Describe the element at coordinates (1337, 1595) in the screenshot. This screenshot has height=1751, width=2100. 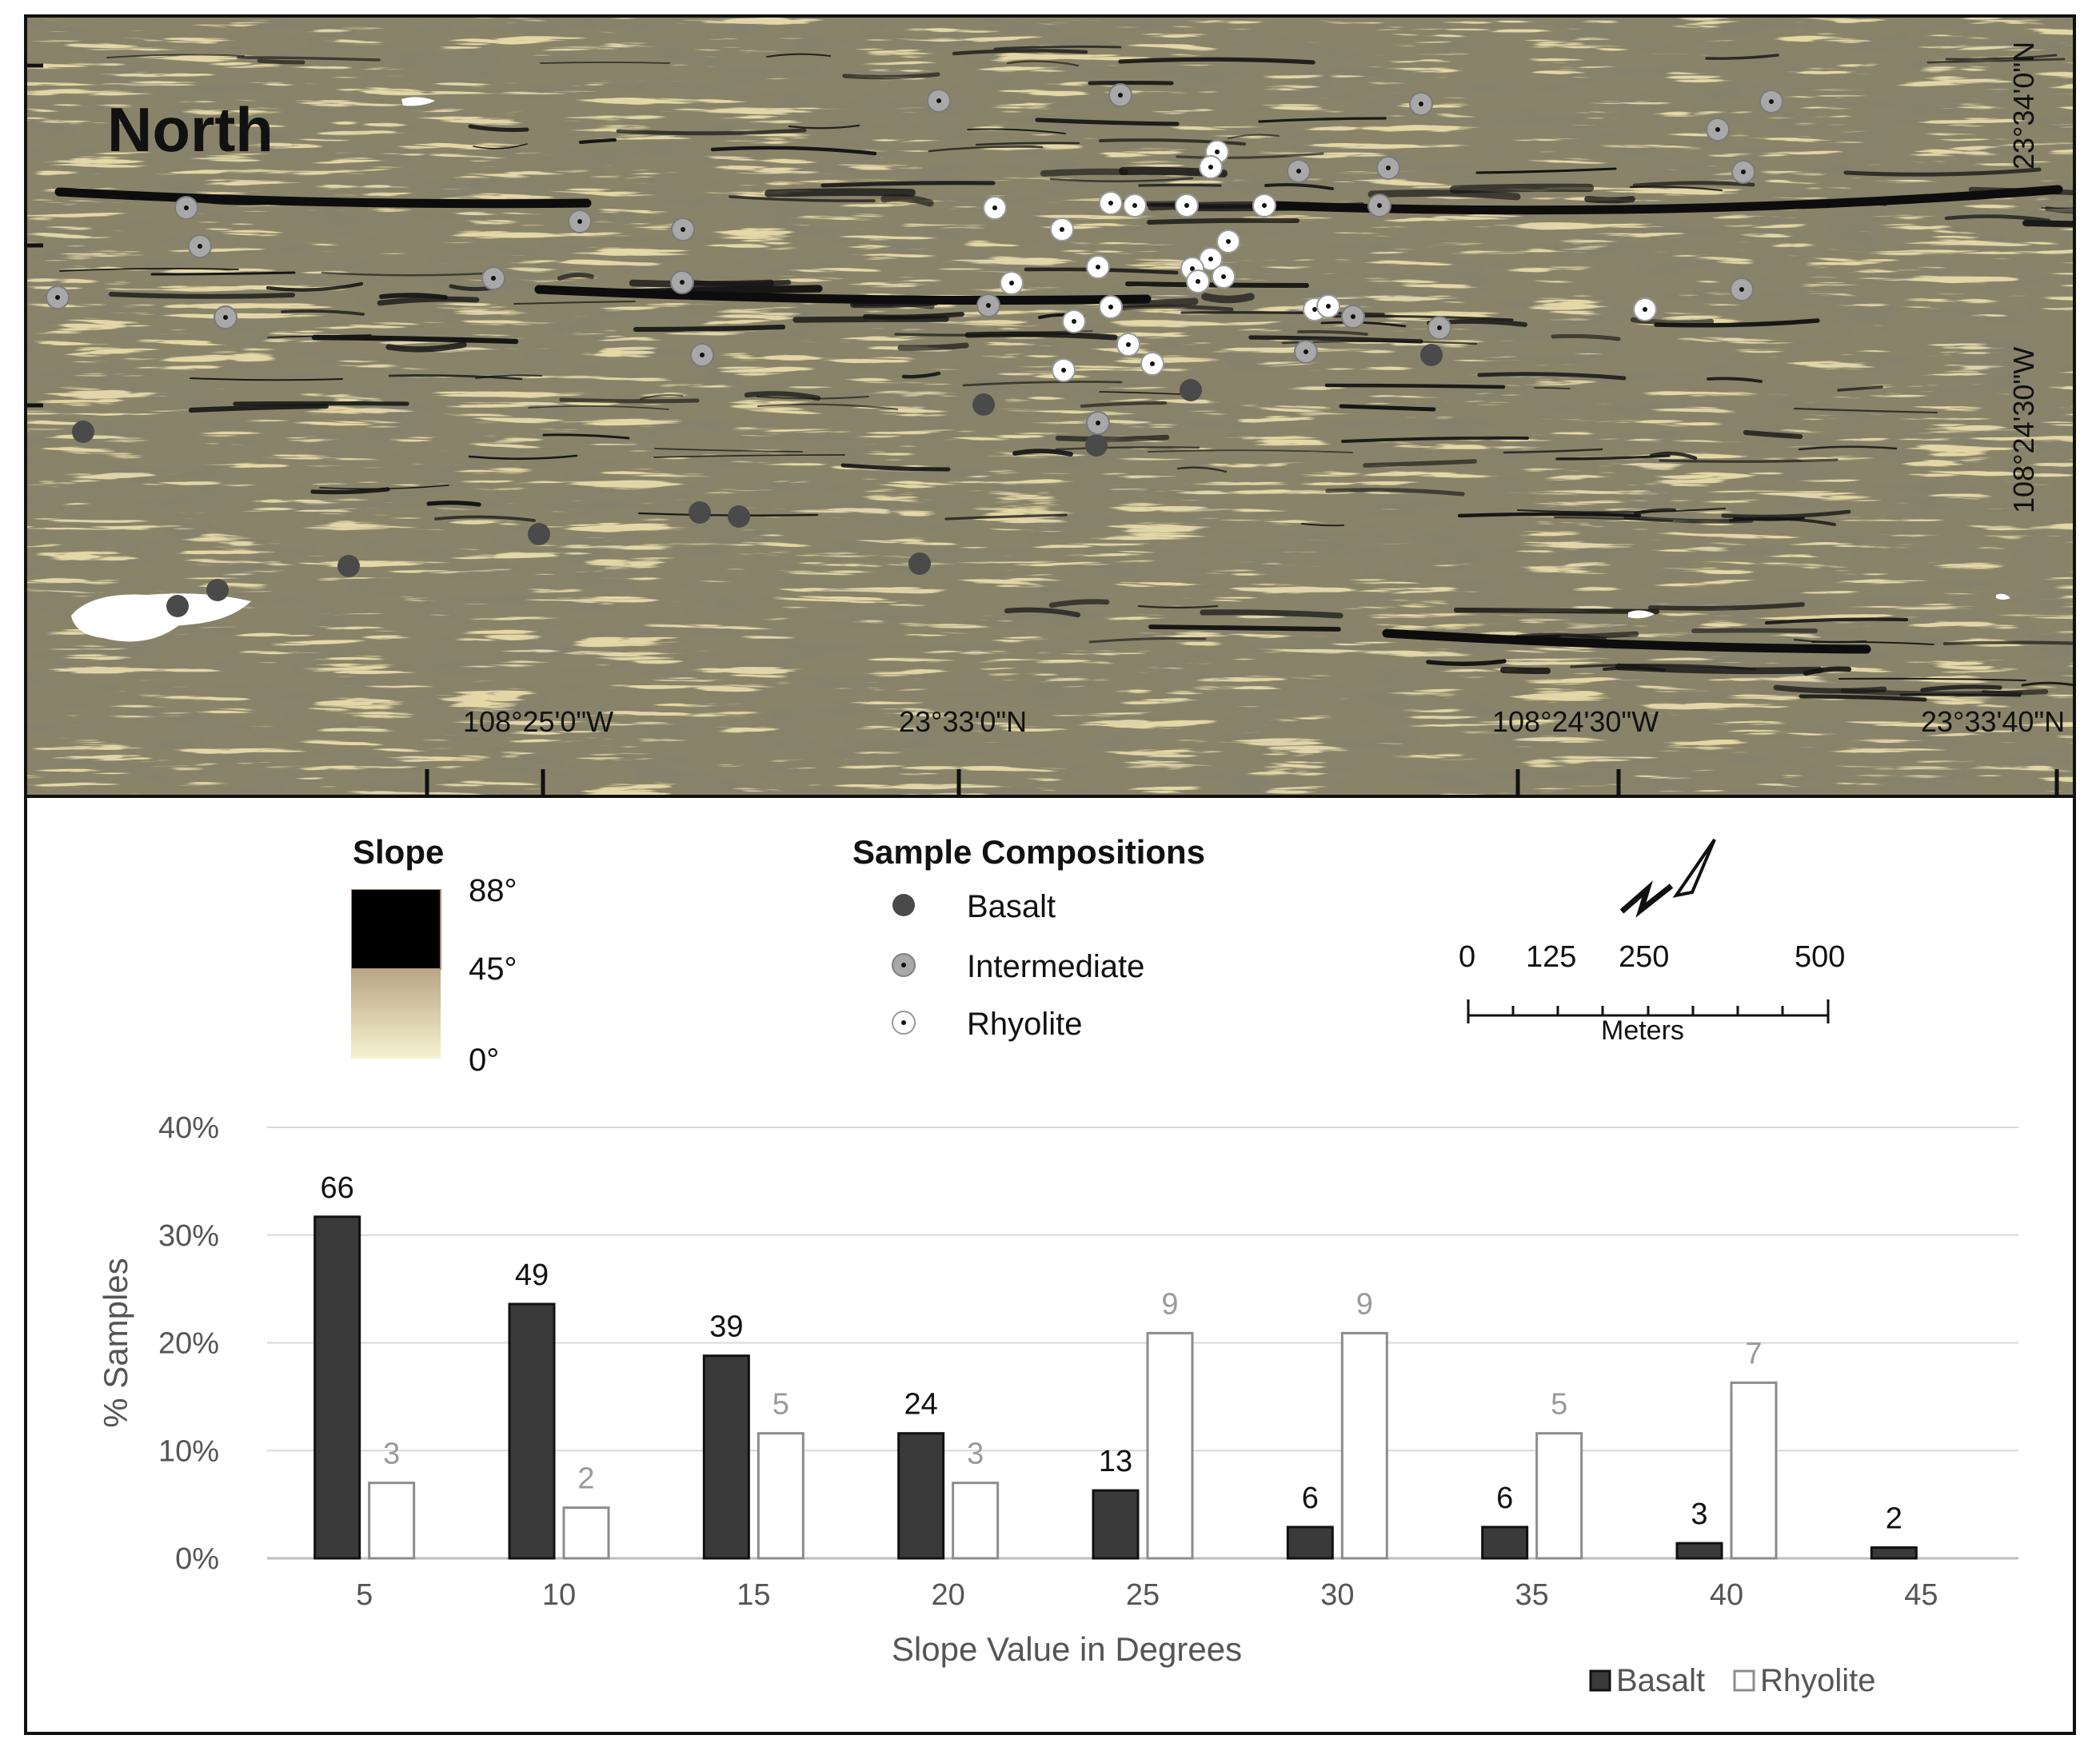
I see `x-tick-label: 30` at that location.